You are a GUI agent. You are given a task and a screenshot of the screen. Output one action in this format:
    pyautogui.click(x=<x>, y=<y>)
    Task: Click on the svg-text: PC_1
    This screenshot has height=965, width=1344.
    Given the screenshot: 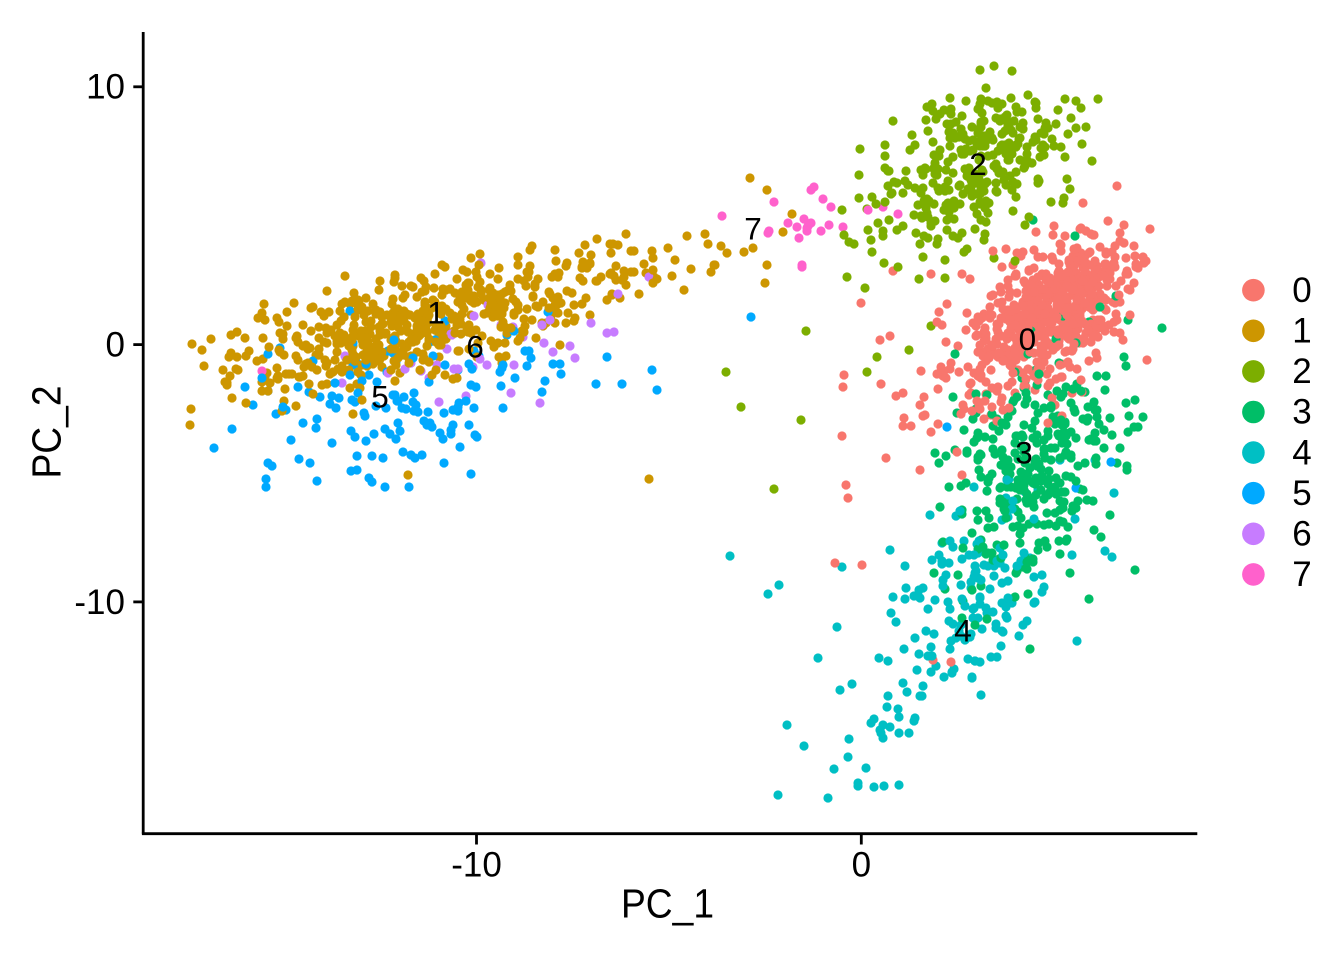 What is the action you would take?
    pyautogui.click(x=667, y=904)
    